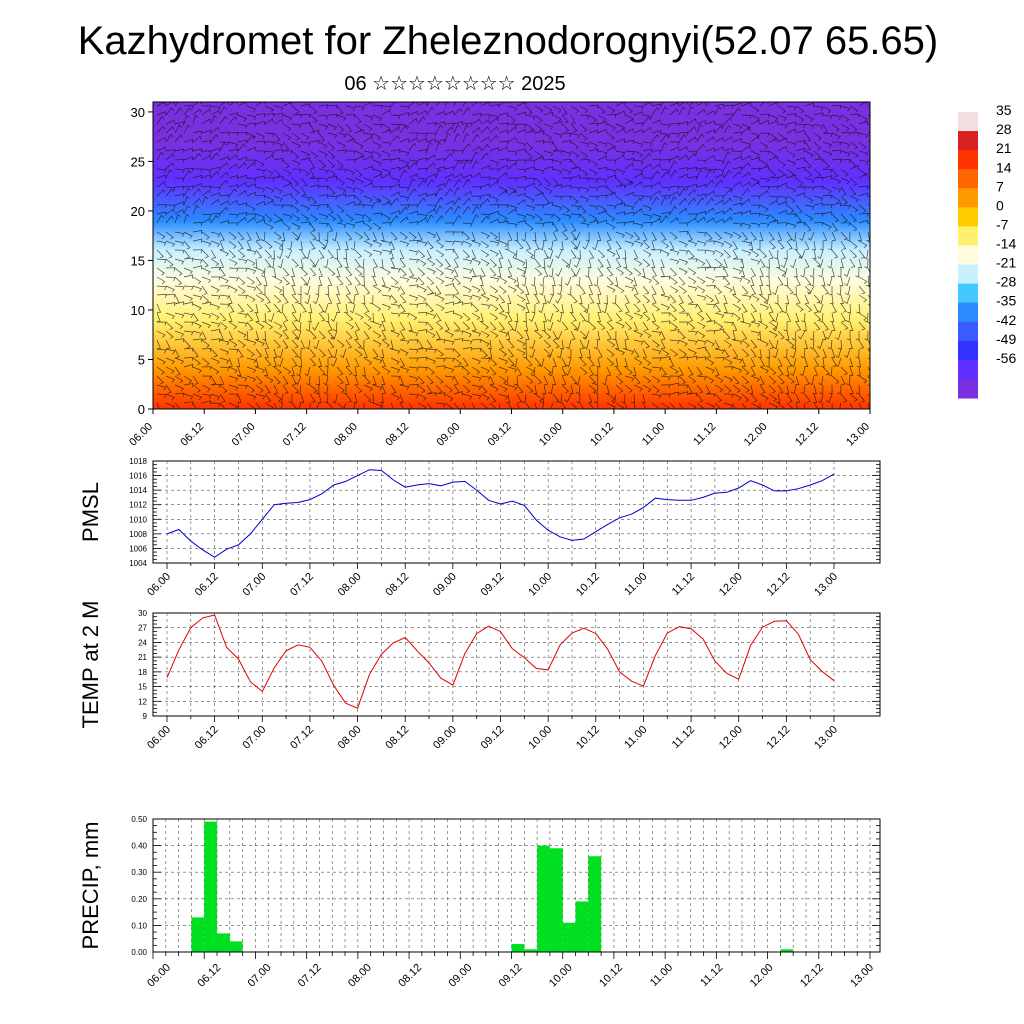 Image resolution: width=1024 pixels, height=1024 pixels. I want to click on heatmap-x-tick-label: 08.00, so click(346, 435).